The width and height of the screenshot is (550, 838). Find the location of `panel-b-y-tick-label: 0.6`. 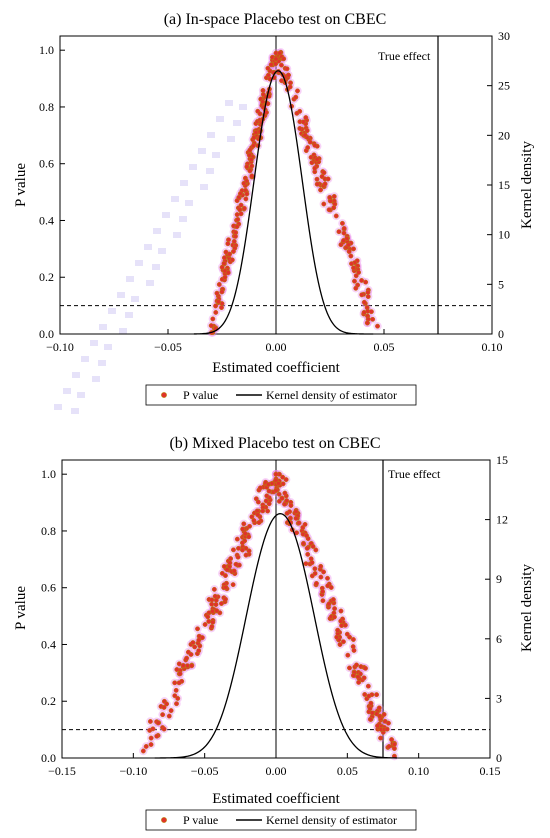

panel-b-y-tick-label: 0.6 is located at coordinates (48, 588).